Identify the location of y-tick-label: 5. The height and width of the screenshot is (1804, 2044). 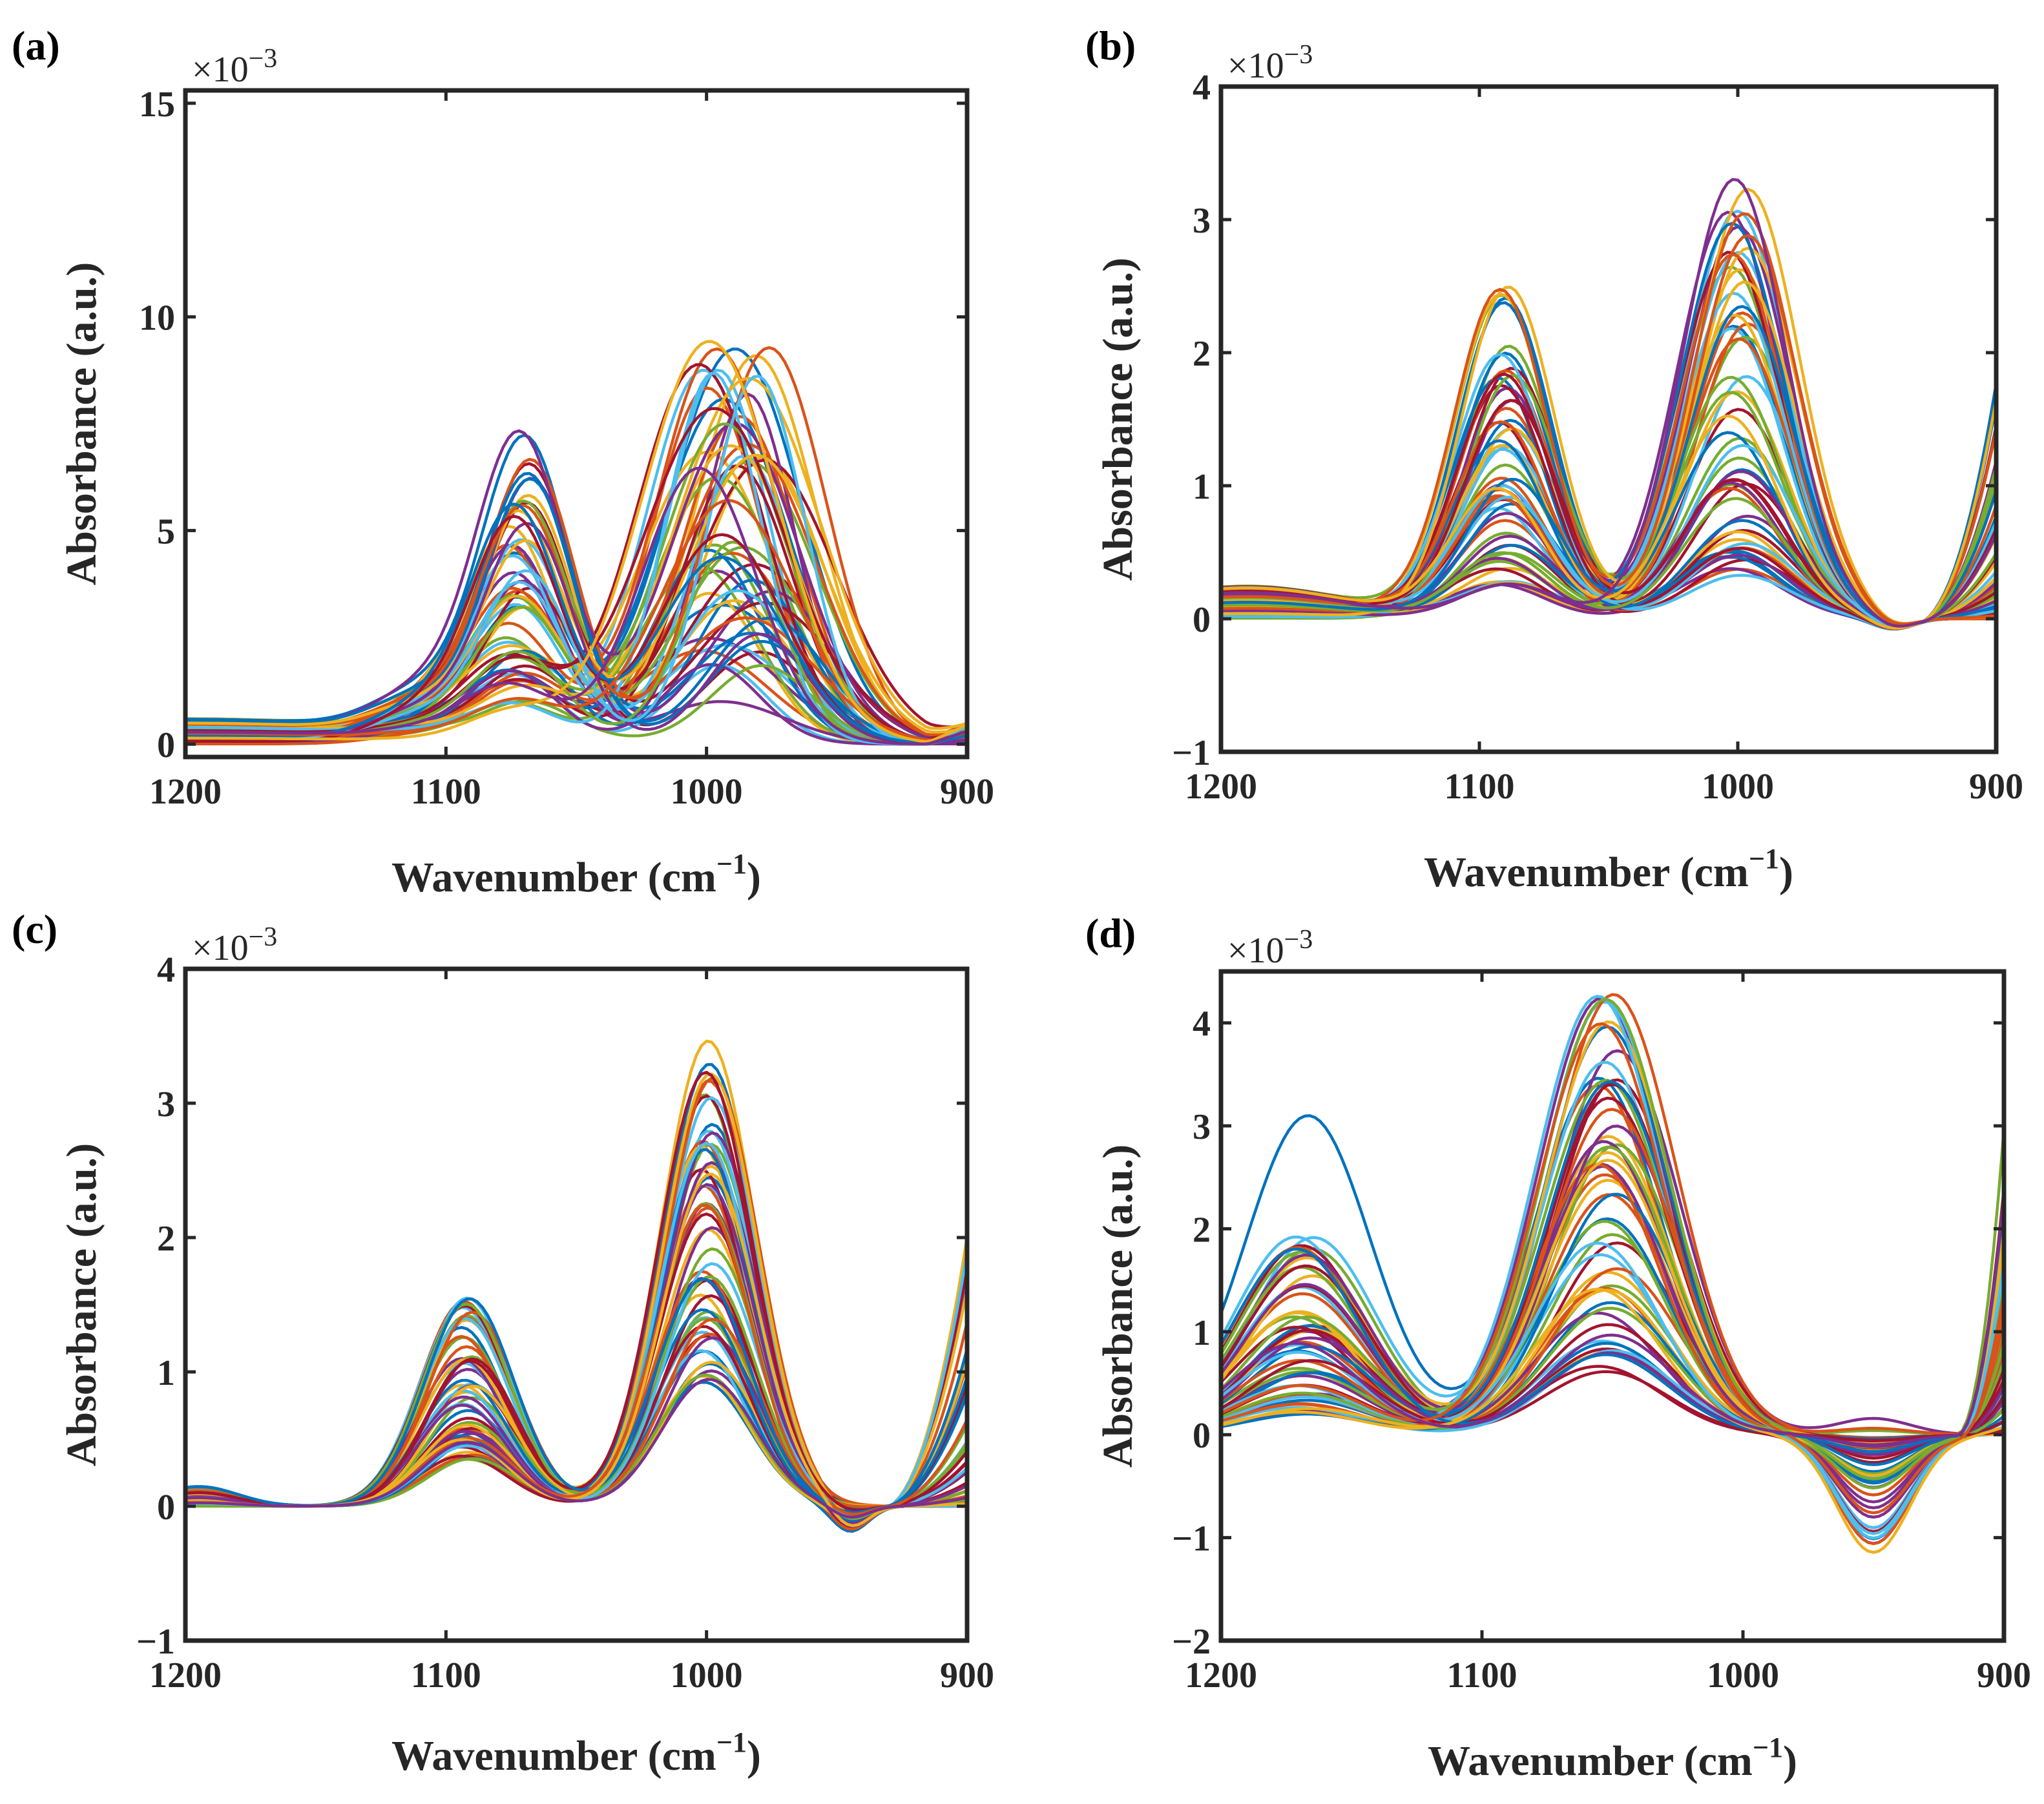
(166, 532).